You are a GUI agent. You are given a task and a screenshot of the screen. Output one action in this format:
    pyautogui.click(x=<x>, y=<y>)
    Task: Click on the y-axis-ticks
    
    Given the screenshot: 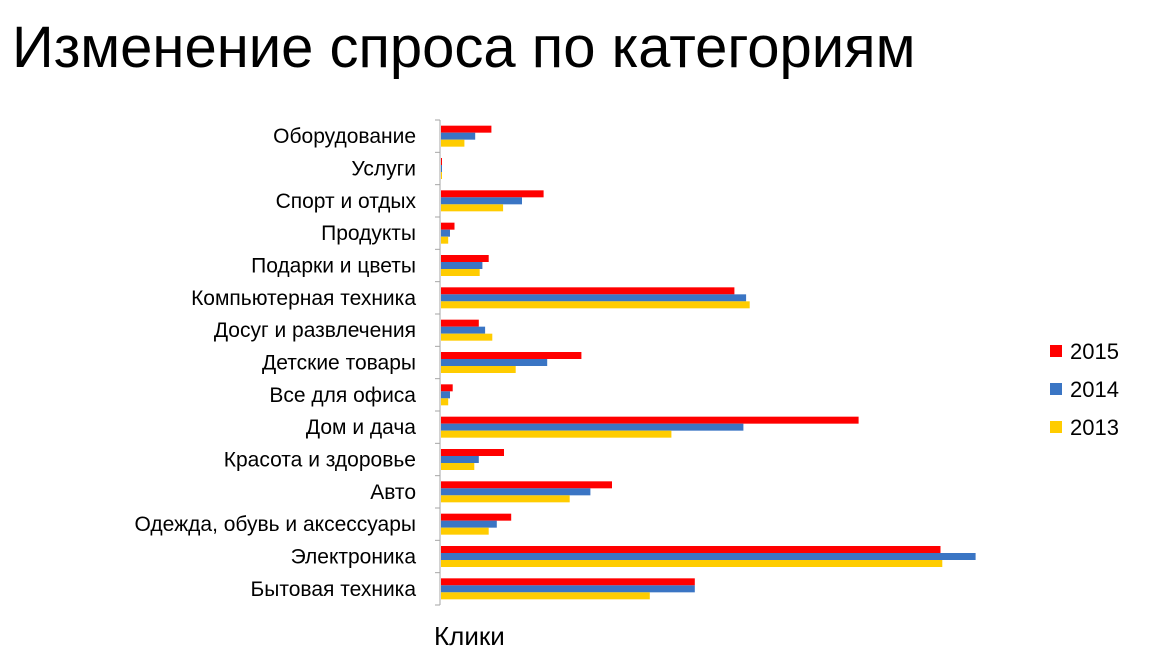 What is the action you would take?
    pyautogui.click(x=437, y=362)
    